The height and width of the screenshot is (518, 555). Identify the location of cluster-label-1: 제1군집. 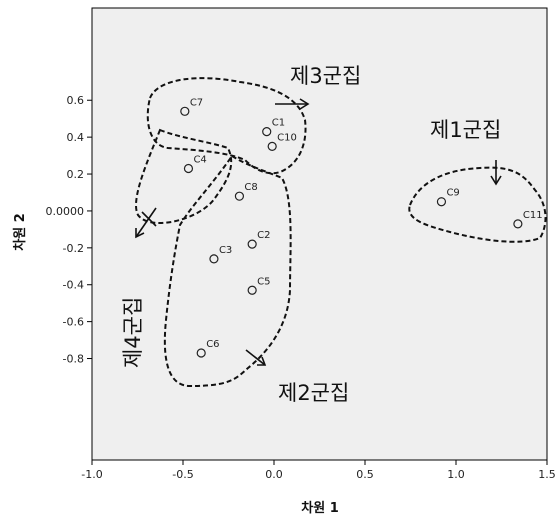
(465, 130).